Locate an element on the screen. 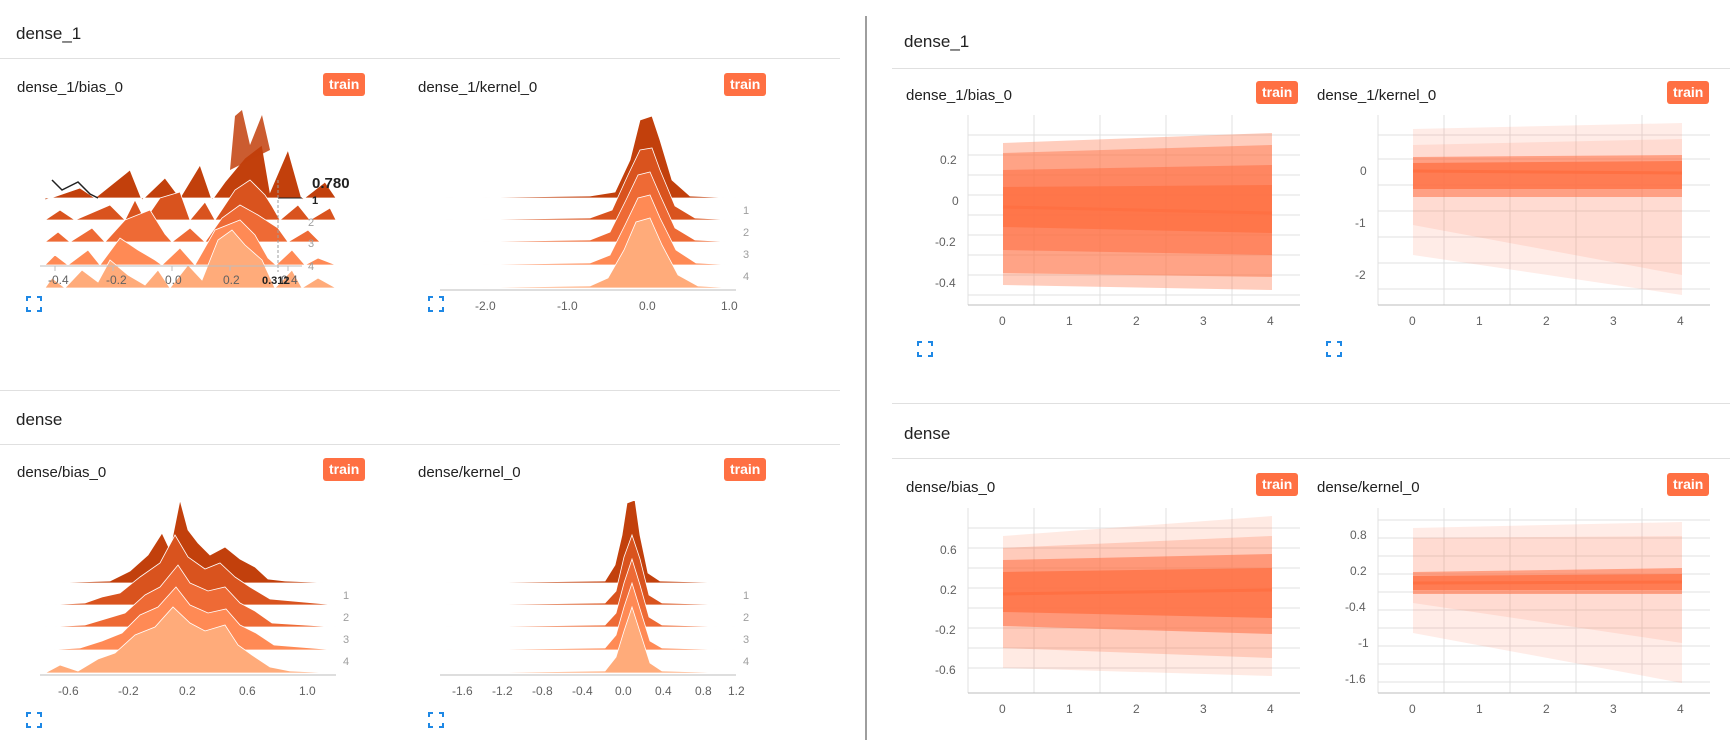 The image size is (1732, 745). x-axis: -1.6 -1.2 -0.8 -0.4 0.0 0.4 0.8 1.2 is located at coordinates (592, 686).